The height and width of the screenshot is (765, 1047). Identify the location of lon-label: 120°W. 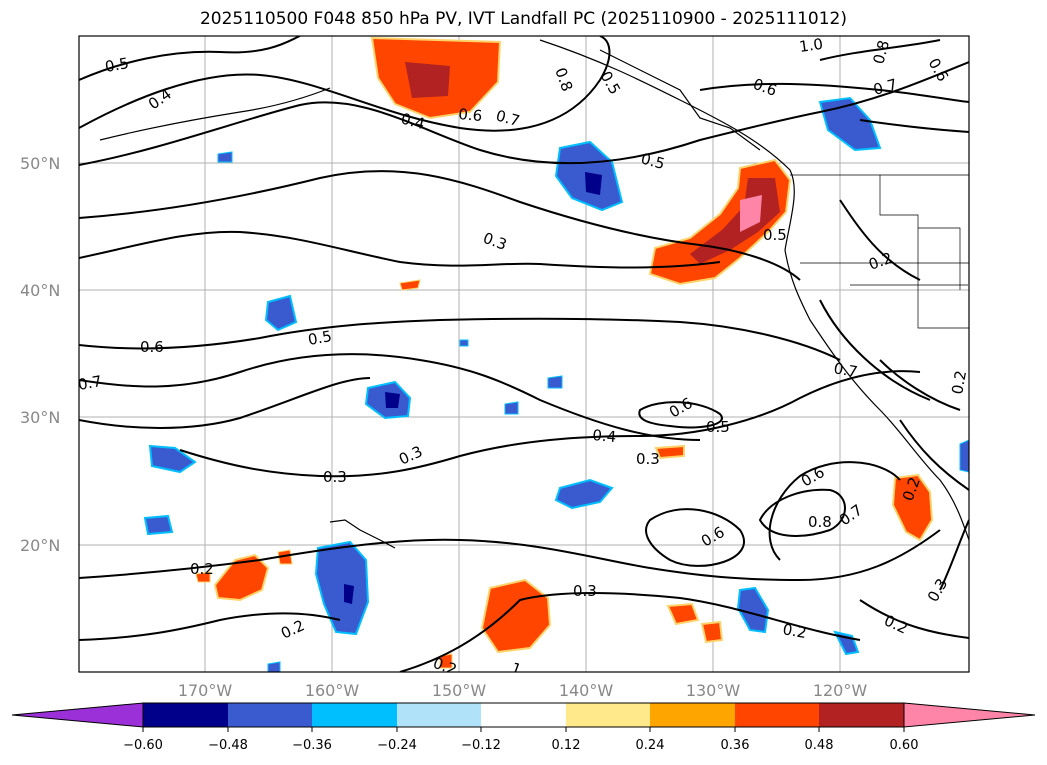
(840, 690).